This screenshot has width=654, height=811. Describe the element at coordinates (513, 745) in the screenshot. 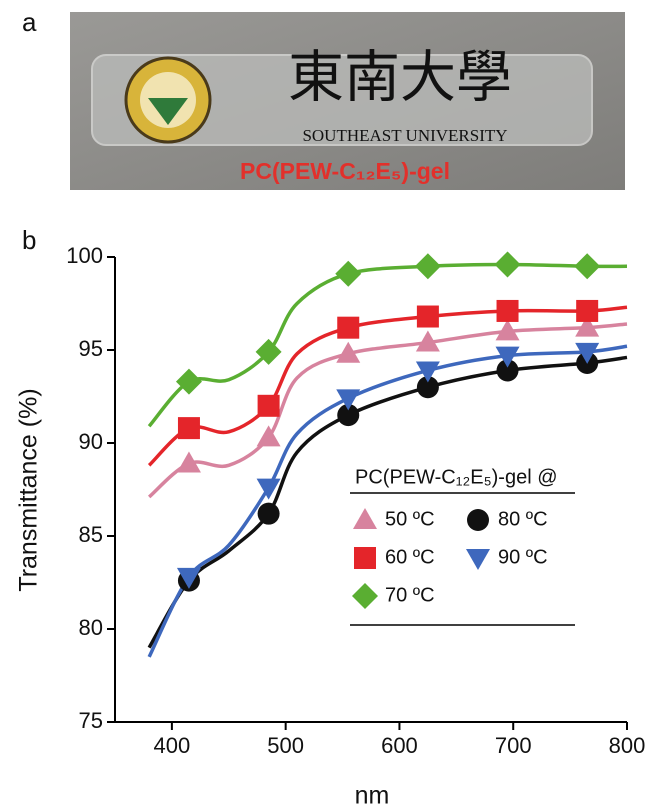

I see `x-tick-label: 700` at that location.